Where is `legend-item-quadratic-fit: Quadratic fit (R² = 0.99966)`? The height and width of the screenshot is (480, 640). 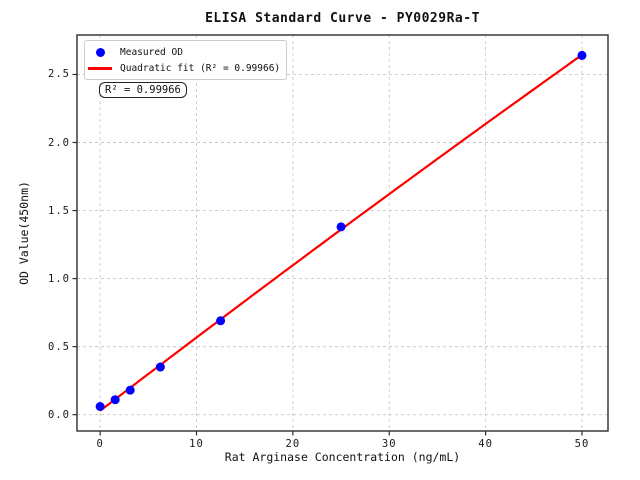
legend-item-quadratic-fit: Quadratic fit (R² = 0.99966) is located at coordinates (184, 68).